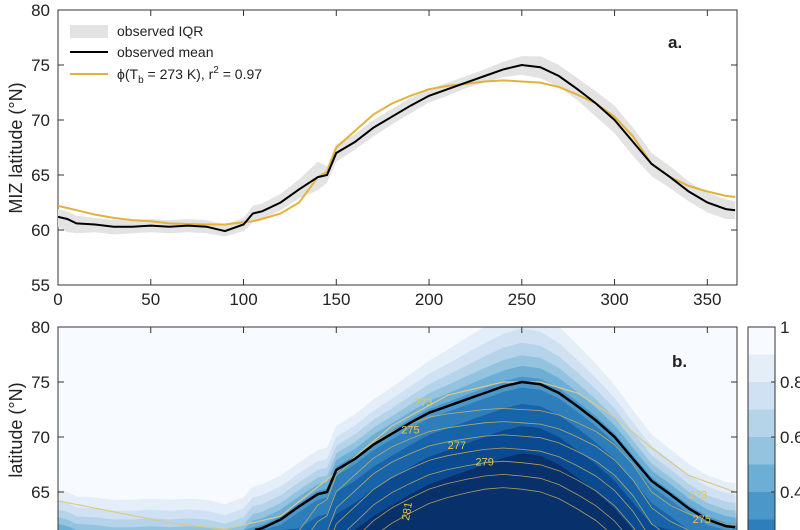 This screenshot has height=530, width=800. Describe the element at coordinates (790, 437) in the screenshot. I see `colorbar-tick-label: 0.6` at that location.